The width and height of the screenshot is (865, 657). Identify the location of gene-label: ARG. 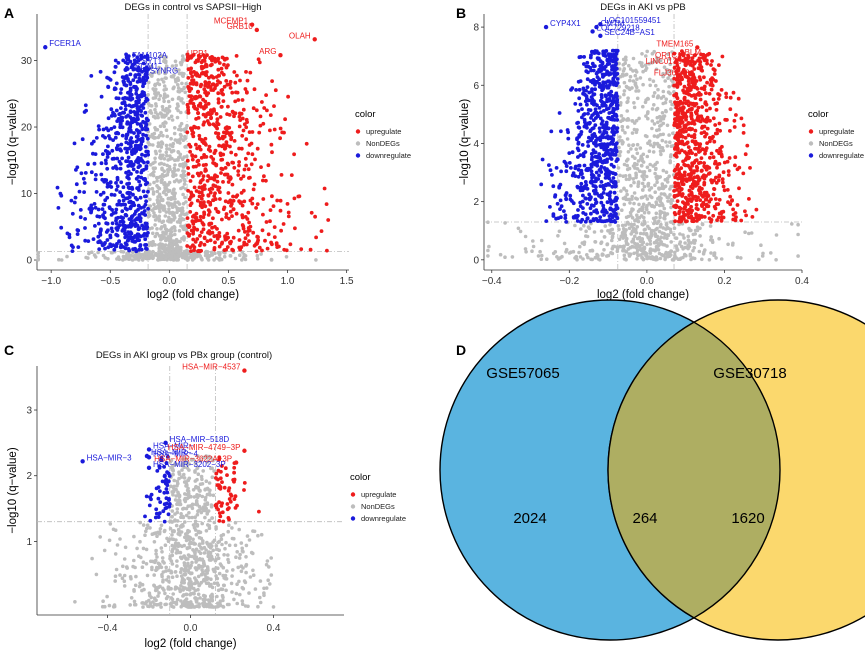
(267, 51).